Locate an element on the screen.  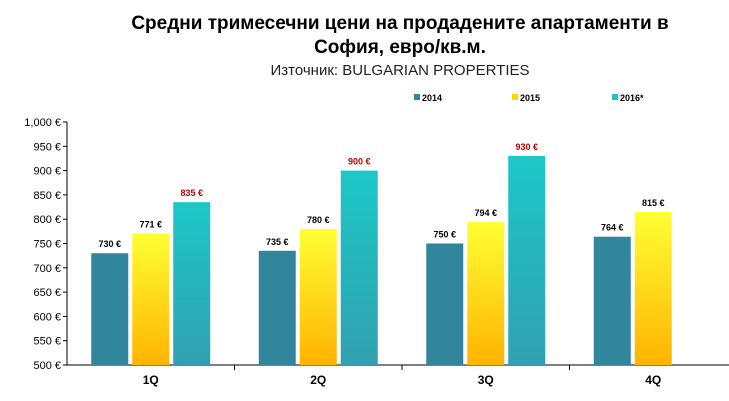
chart-subtitle: Източник: BULGARIAN PROPERTIES is located at coordinates (400, 70).